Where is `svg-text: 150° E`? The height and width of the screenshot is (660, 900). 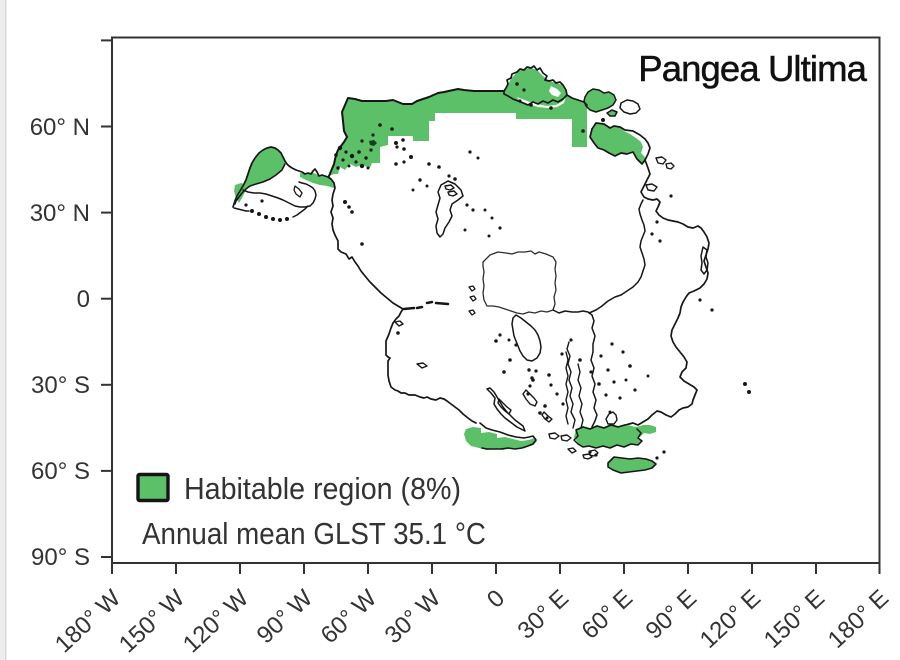 svg-text: 150° E is located at coordinates (794, 619).